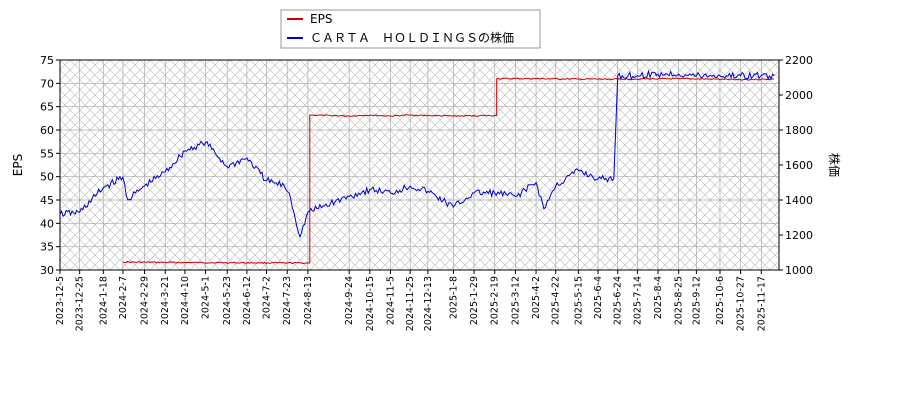 Image resolution: width=900 pixels, height=400 pixels. I want to click on x-tick-label: 2025-1-8, so click(453, 297).